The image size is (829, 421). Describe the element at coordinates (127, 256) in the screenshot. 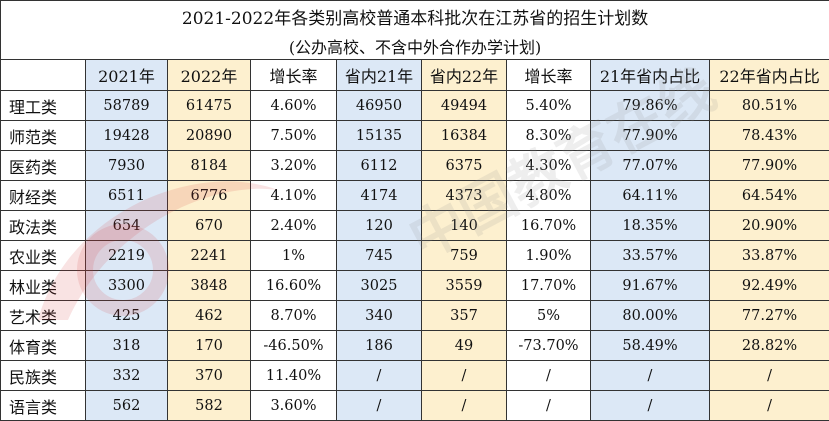

I see `table-cell: 2219` at that location.